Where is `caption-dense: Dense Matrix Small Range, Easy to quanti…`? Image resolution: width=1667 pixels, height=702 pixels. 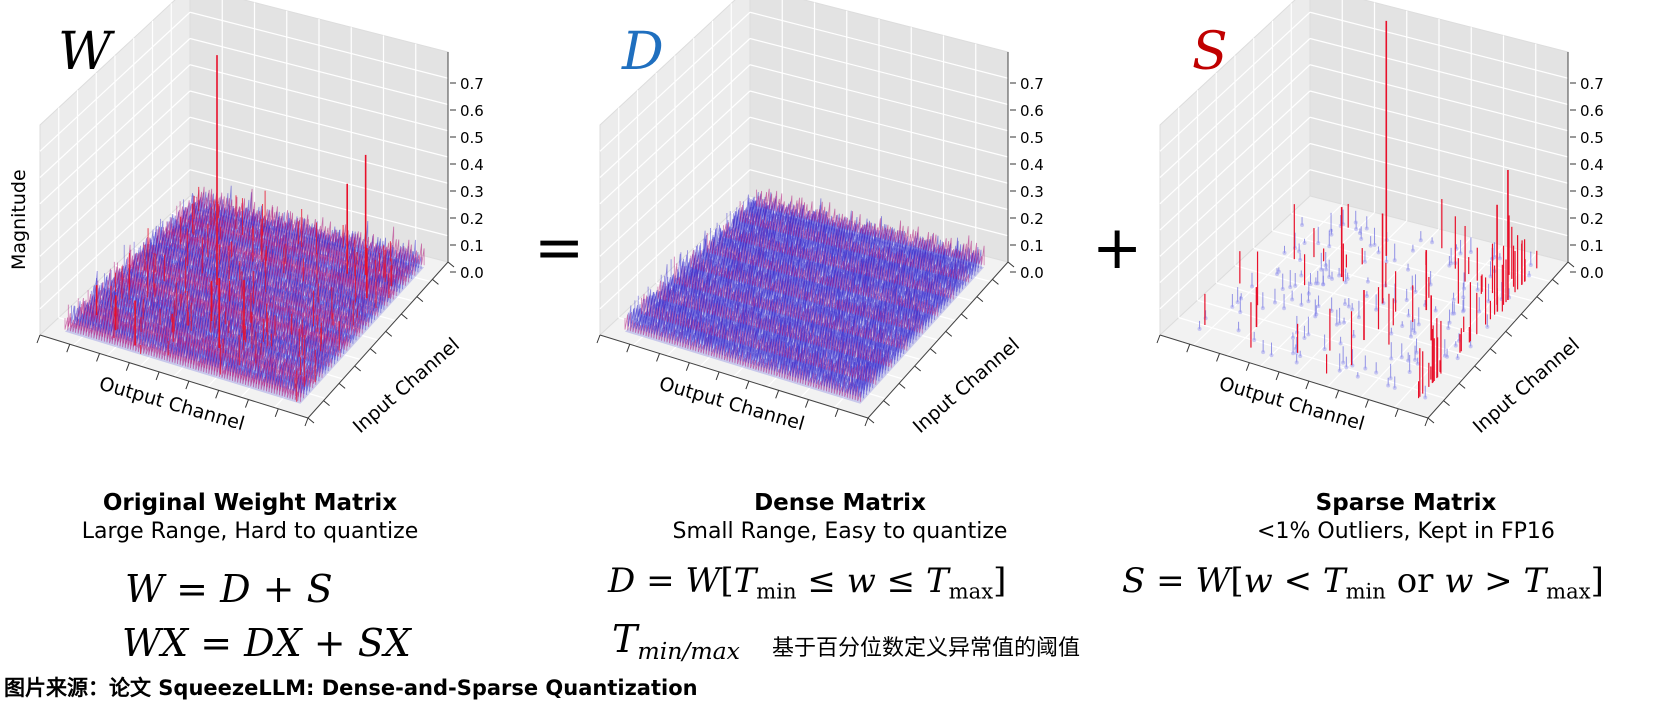 caption-dense: Dense Matrix Small Range, Easy to quanti… is located at coordinates (840, 517).